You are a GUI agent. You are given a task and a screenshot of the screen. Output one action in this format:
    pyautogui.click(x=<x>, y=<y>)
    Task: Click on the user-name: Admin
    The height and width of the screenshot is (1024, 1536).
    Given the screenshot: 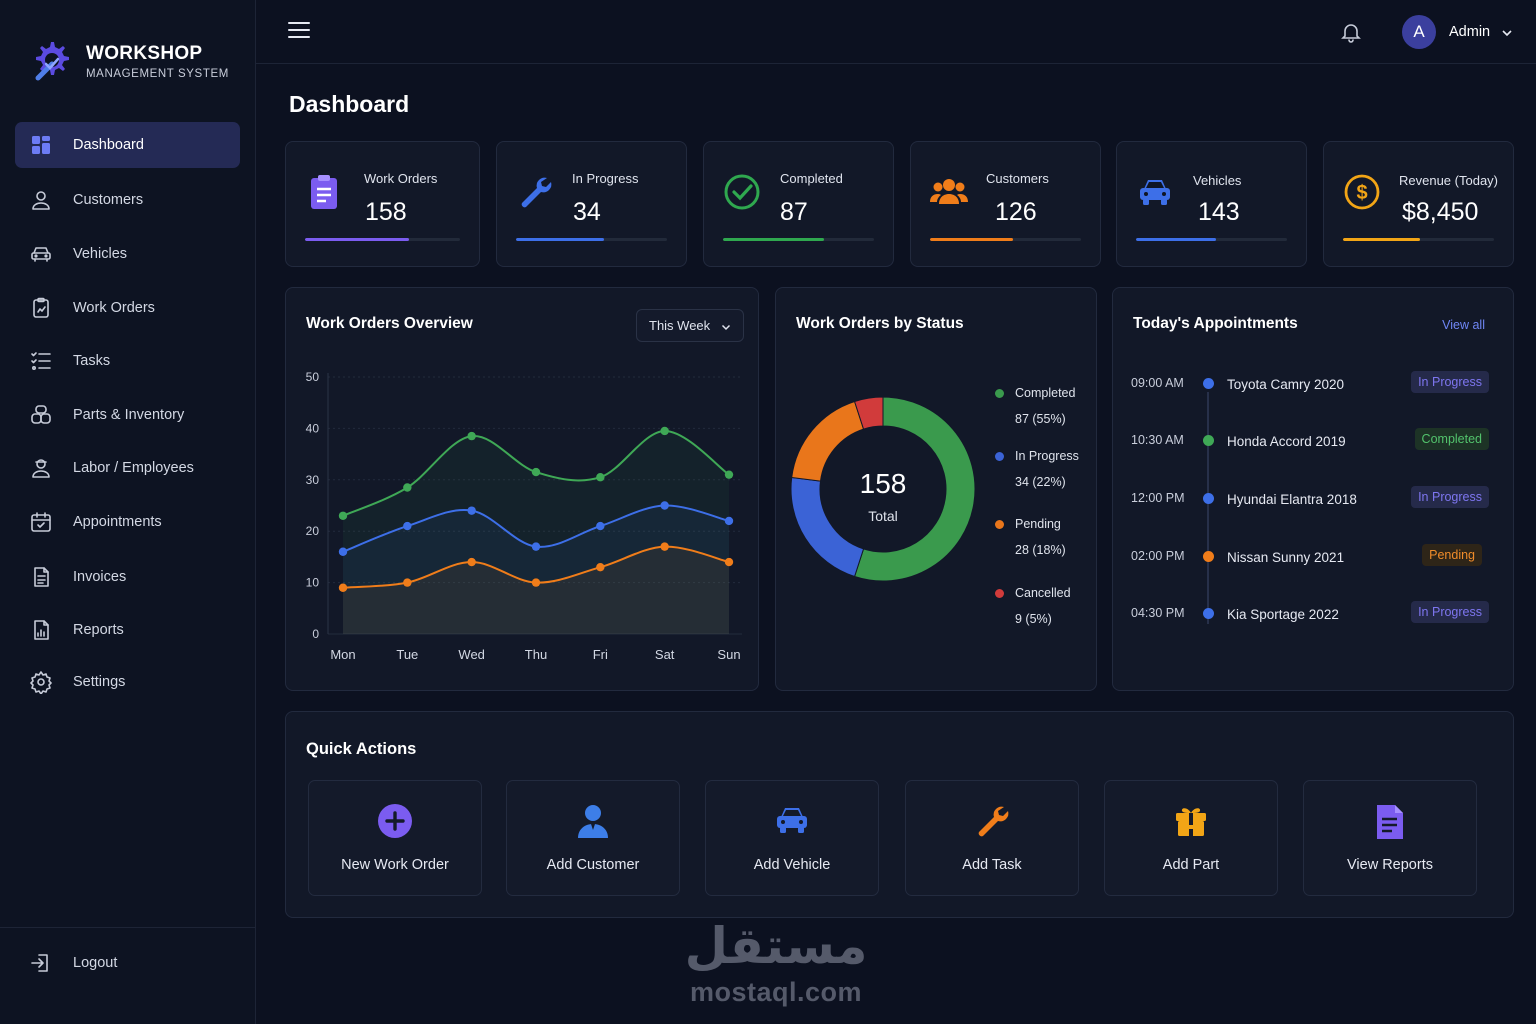 What is the action you would take?
    pyautogui.click(x=1470, y=32)
    